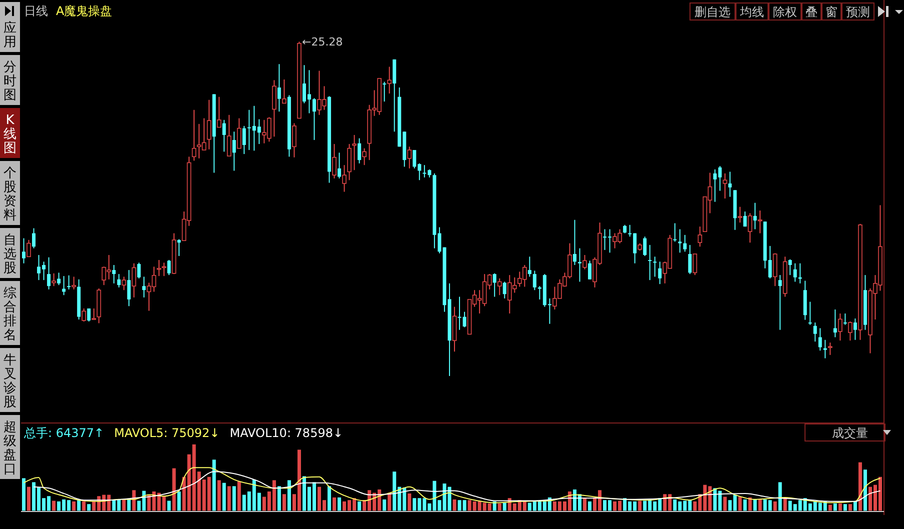  I want to click on text: 删自选, so click(712, 12).